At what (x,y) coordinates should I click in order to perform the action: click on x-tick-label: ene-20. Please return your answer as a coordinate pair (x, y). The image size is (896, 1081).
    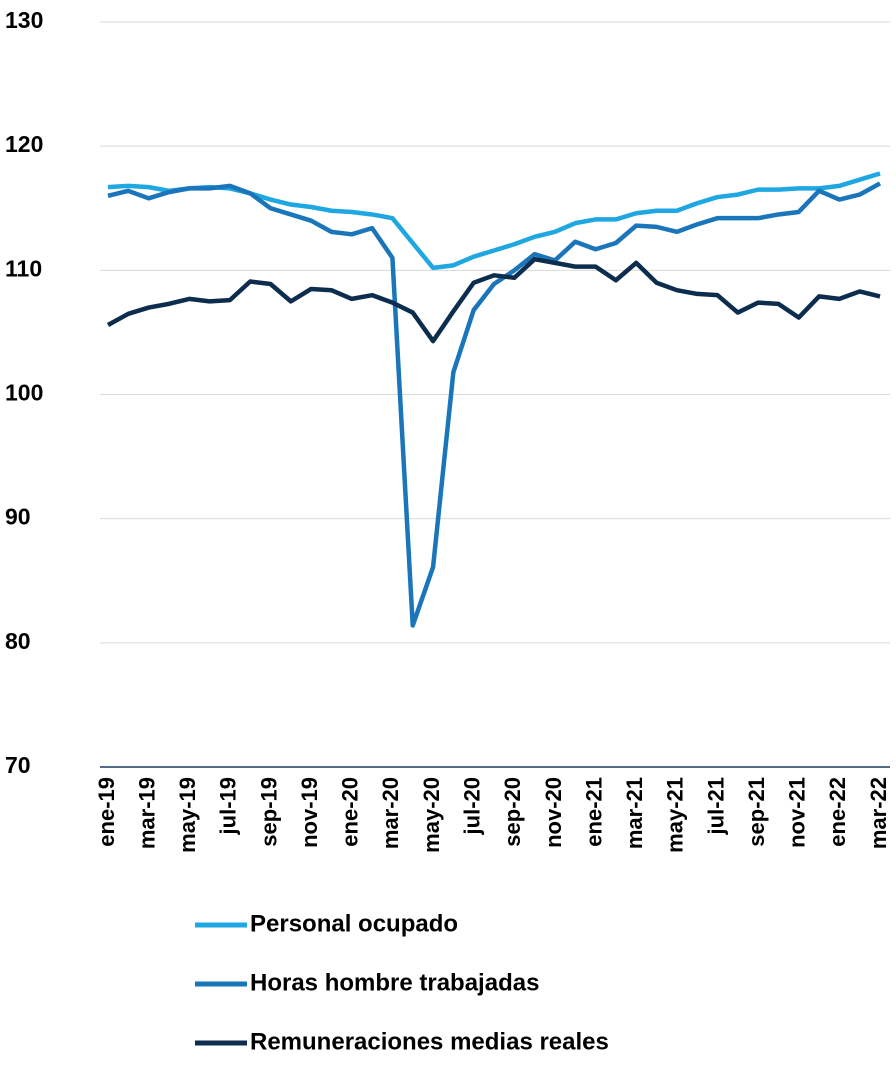
    Looking at the image, I should click on (350, 812).